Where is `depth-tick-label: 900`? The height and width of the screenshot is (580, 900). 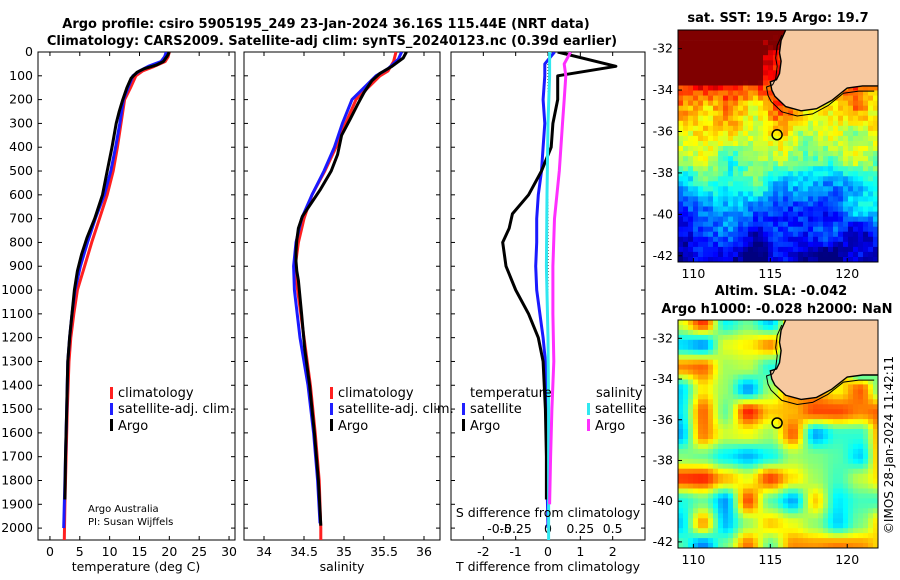
depth-tick-label: 900 is located at coordinates (21, 265).